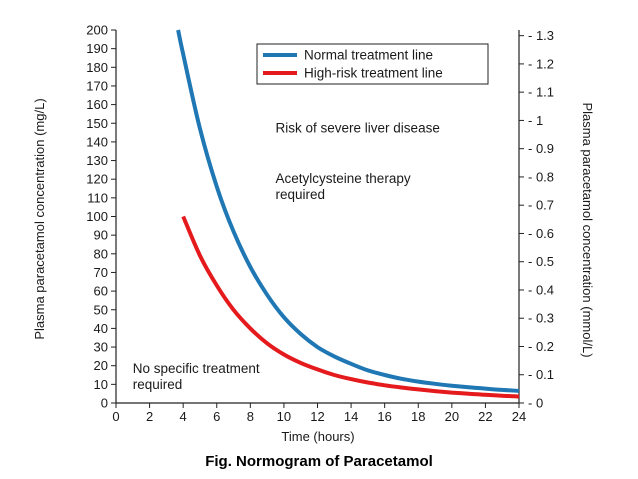  I want to click on x-tick-label: 16, so click(384, 416).